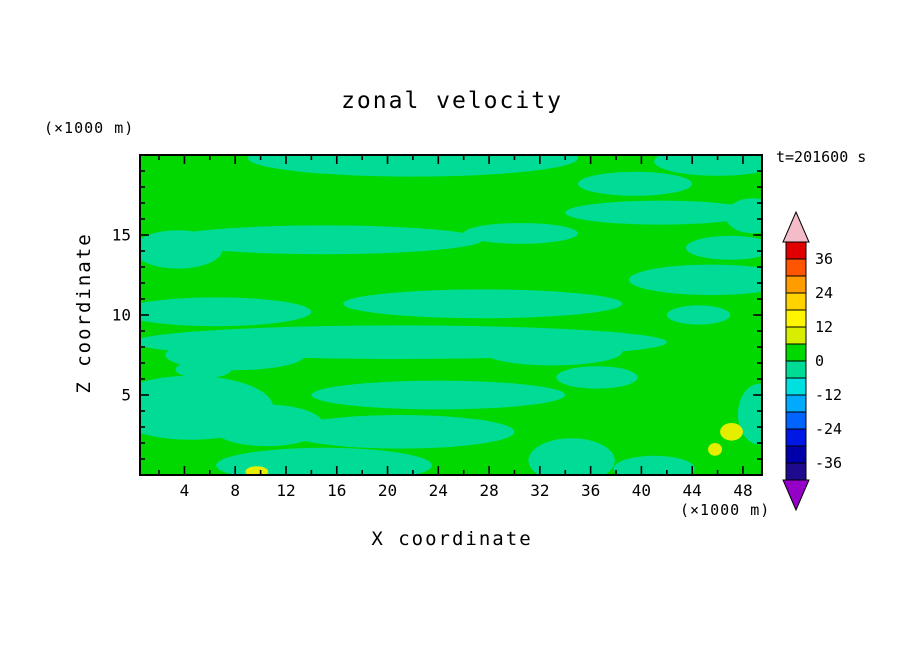  What do you see at coordinates (742, 490) in the screenshot?
I see `x-tick-label: 48` at bounding box center [742, 490].